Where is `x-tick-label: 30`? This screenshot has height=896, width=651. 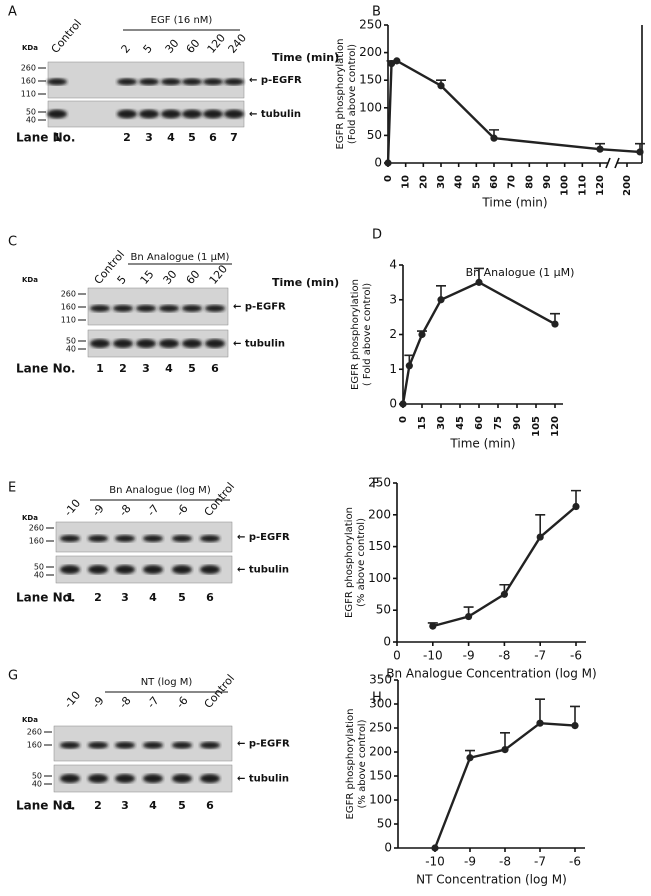
x-tick-label: 30 is located at coordinates (441, 182).